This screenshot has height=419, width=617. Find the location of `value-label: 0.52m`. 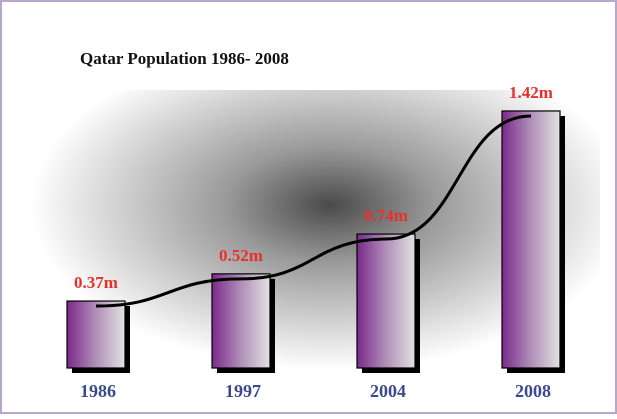

value-label: 0.52m is located at coordinates (241, 255).